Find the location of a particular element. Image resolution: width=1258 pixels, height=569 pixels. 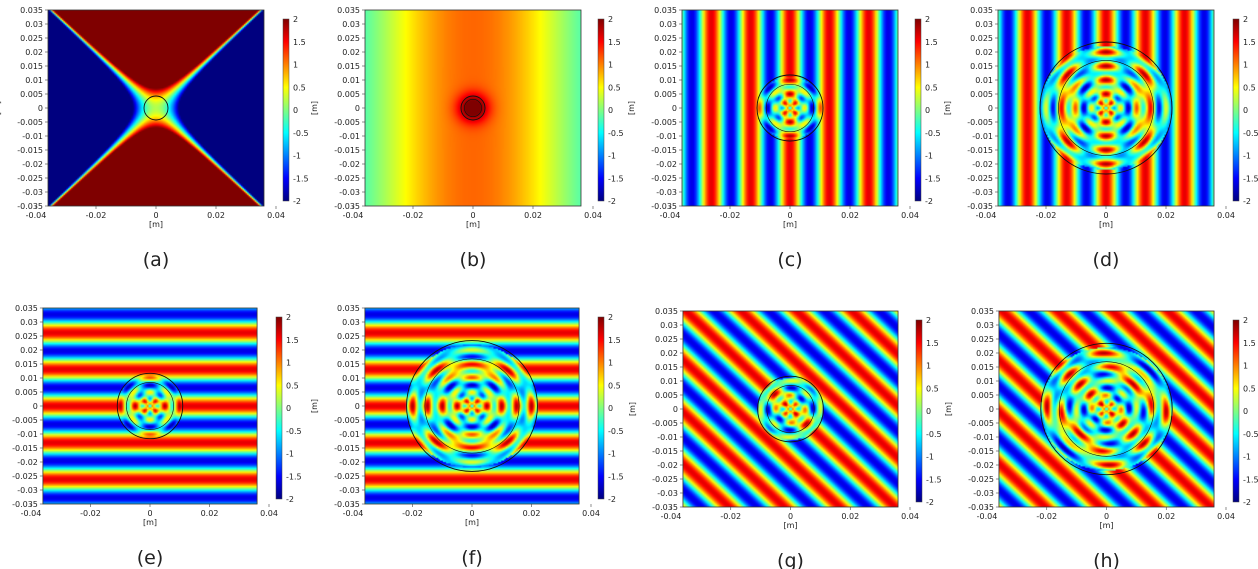

y-tick-label: -0.015 is located at coordinates (30, 150).